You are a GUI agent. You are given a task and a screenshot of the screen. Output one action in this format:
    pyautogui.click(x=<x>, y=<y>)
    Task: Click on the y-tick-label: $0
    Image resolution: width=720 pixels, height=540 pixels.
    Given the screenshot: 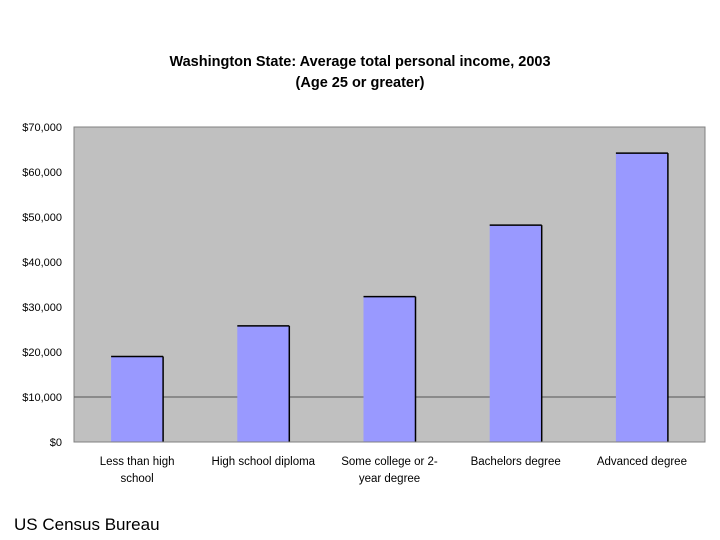 What is the action you would take?
    pyautogui.click(x=56, y=443)
    